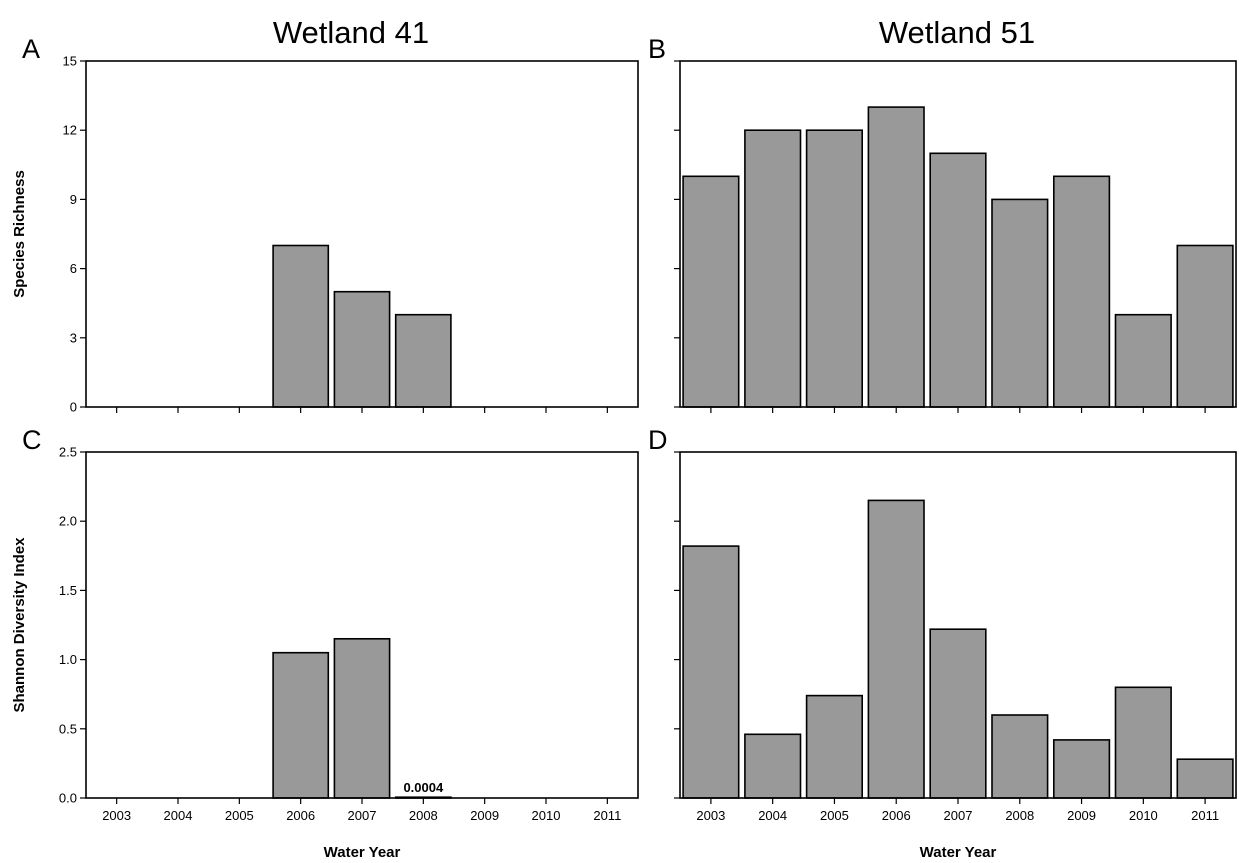 This screenshot has width=1239, height=863. Describe the element at coordinates (362, 815) in the screenshot. I see `panel-c-xtick-label: 2007` at that location.